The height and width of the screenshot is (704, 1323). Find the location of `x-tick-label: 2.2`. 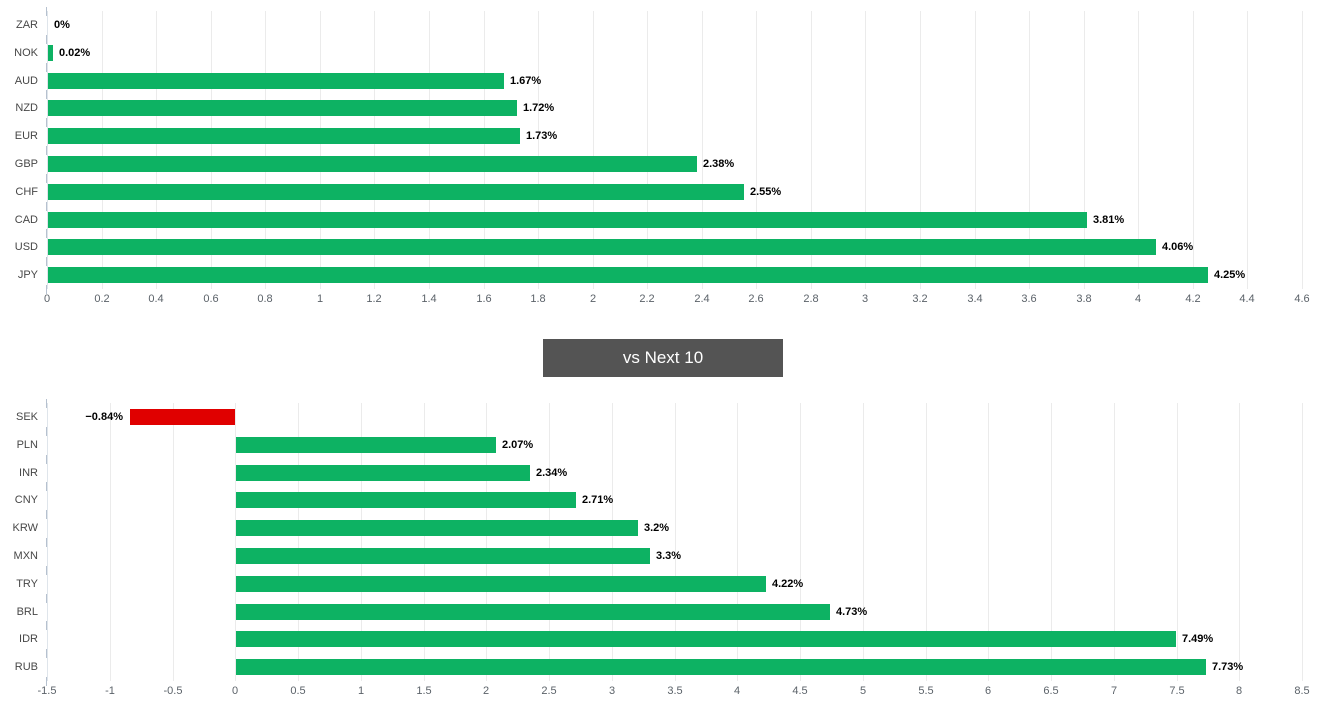

x-tick-label: 2.2 is located at coordinates (647, 299).